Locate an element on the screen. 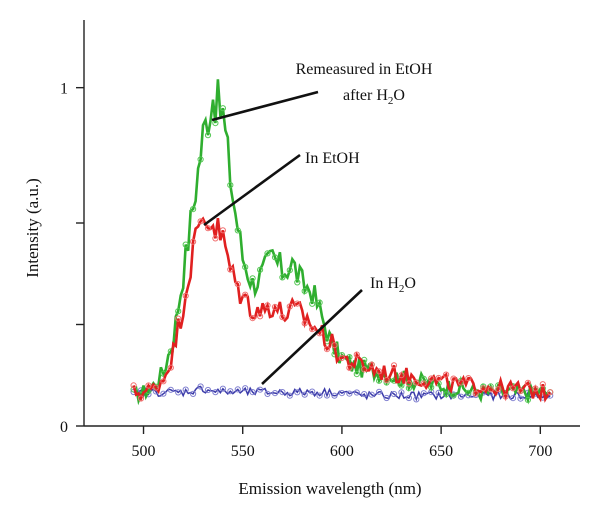 The height and width of the screenshot is (520, 600). annotation-remeasured-line2: after H2O is located at coordinates (374, 97).